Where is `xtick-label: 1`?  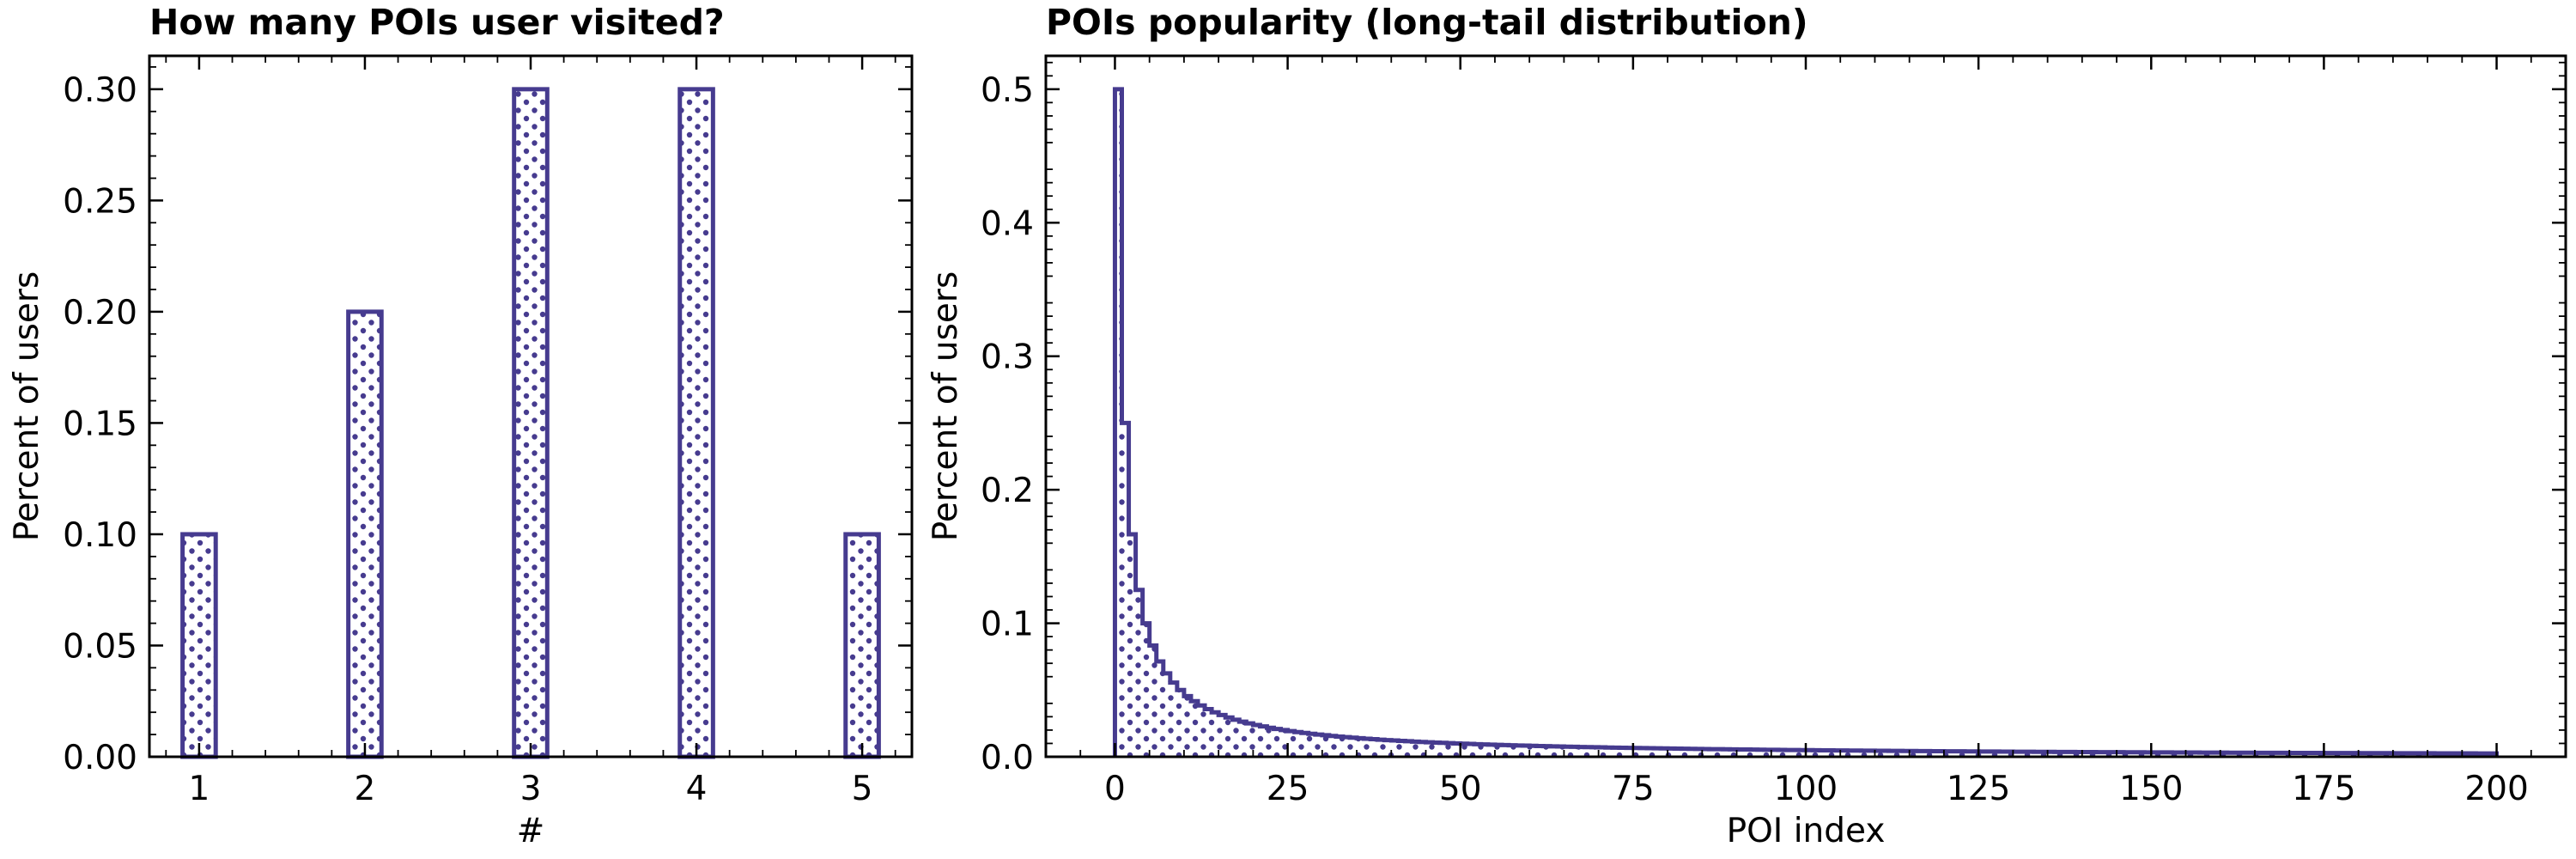
xtick-label: 1 is located at coordinates (199, 789).